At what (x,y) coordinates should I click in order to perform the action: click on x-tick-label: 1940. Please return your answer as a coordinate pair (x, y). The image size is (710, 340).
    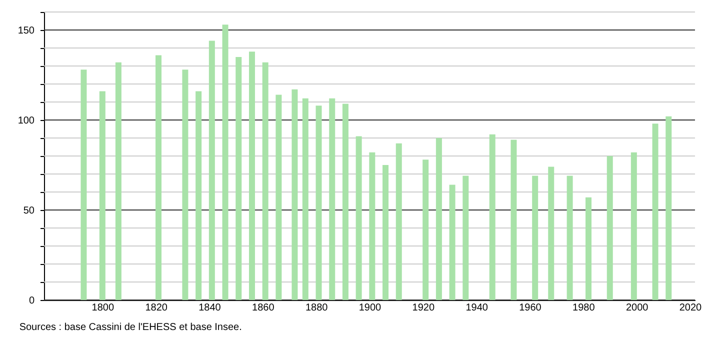
    Looking at the image, I should click on (477, 308).